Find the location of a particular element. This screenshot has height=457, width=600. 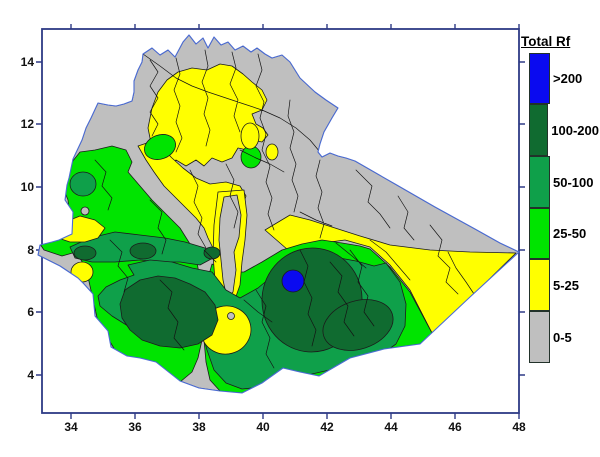

contour-patch-5-25-small-a is located at coordinates (250, 136).